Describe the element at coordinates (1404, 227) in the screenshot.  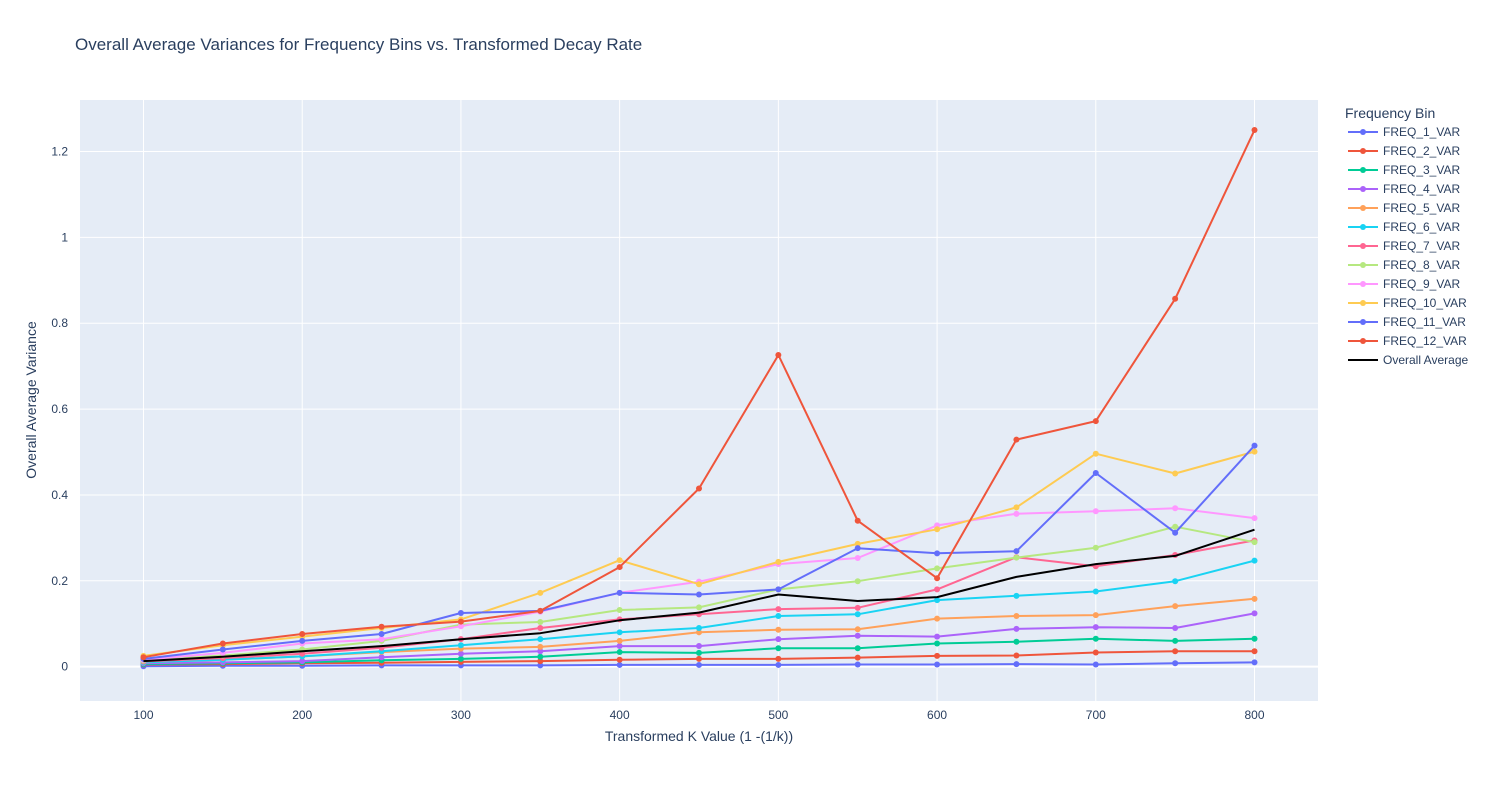
I see `legend-item-freq-6-var: FREQ_6_VAR` at that location.